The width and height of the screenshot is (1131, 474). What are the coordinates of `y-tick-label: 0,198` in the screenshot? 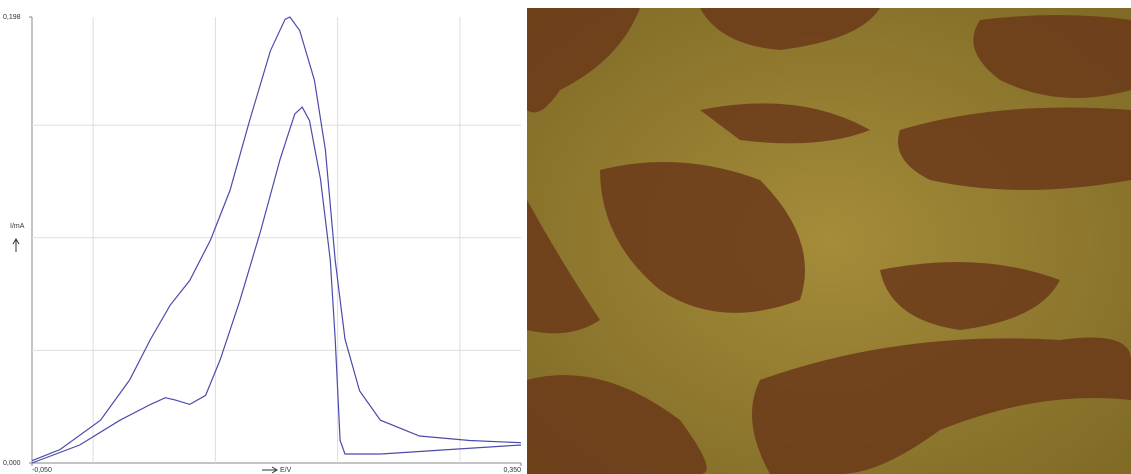 It's located at (12, 17).